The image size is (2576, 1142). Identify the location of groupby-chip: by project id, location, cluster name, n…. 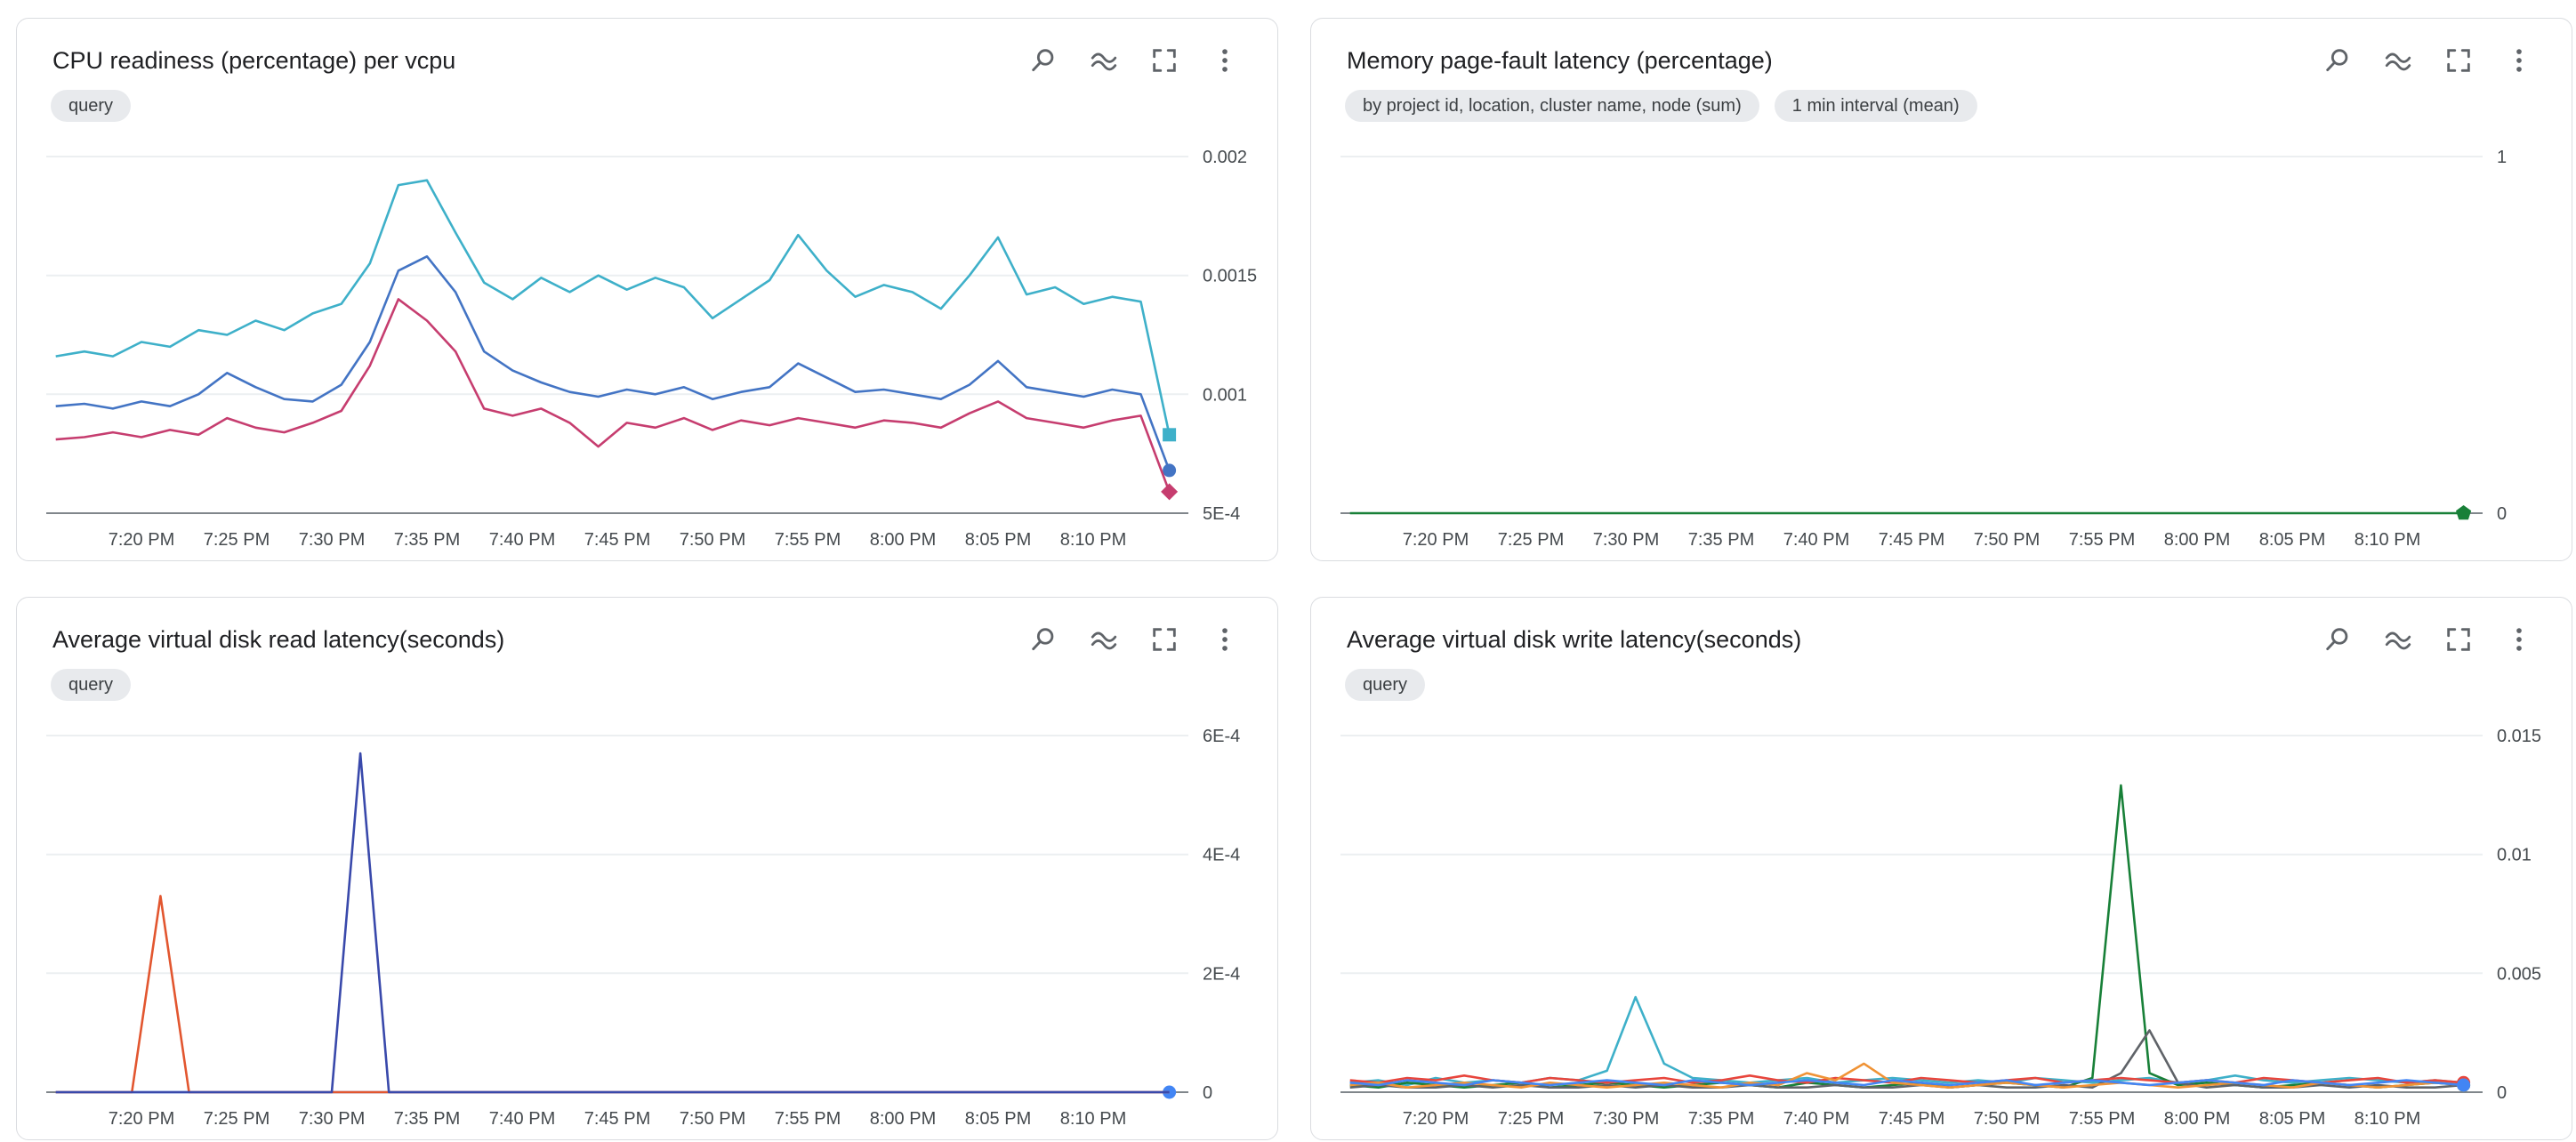
(1552, 106).